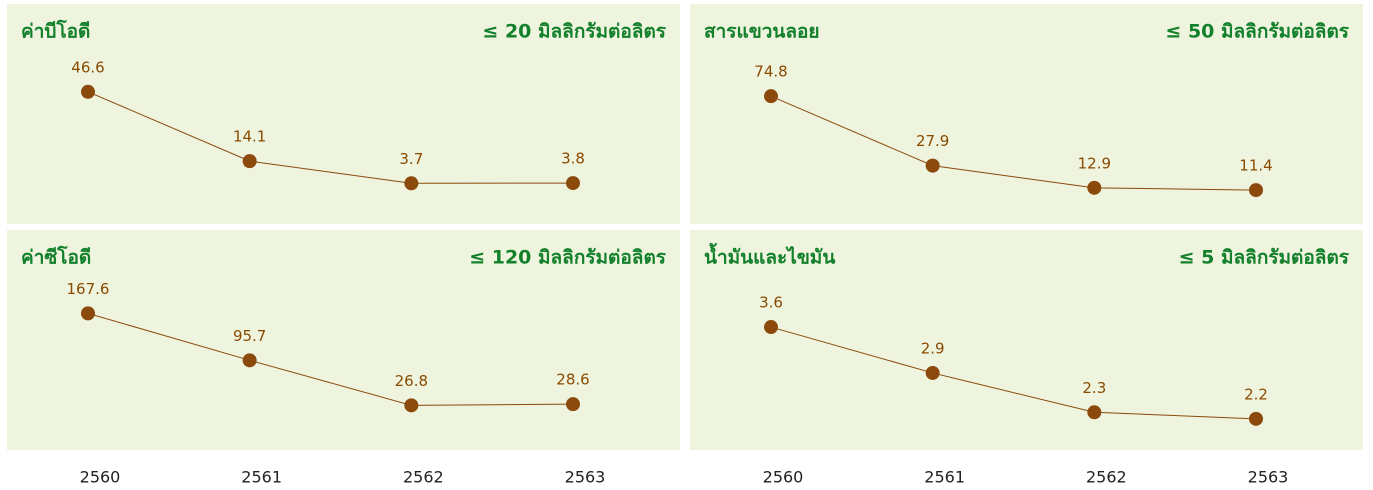  What do you see at coordinates (88, 289) in the screenshot?
I see `value-label: 167.6` at bounding box center [88, 289].